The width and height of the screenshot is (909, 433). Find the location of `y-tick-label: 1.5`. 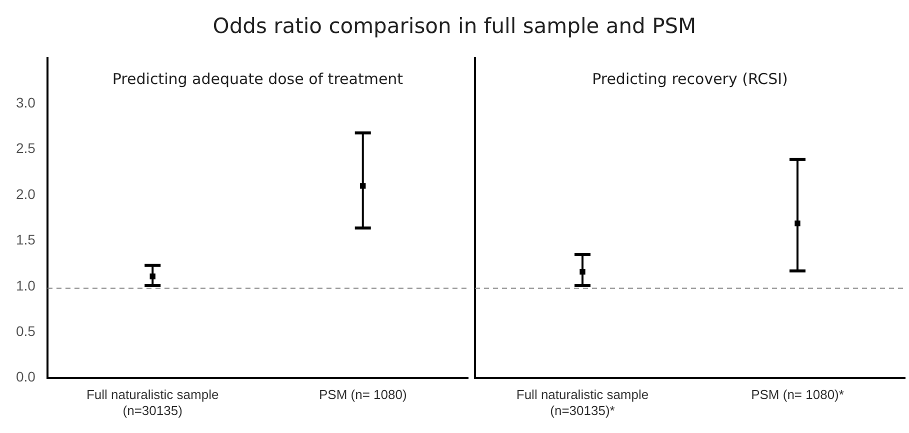

y-tick-label: 1.5 is located at coordinates (26, 240).